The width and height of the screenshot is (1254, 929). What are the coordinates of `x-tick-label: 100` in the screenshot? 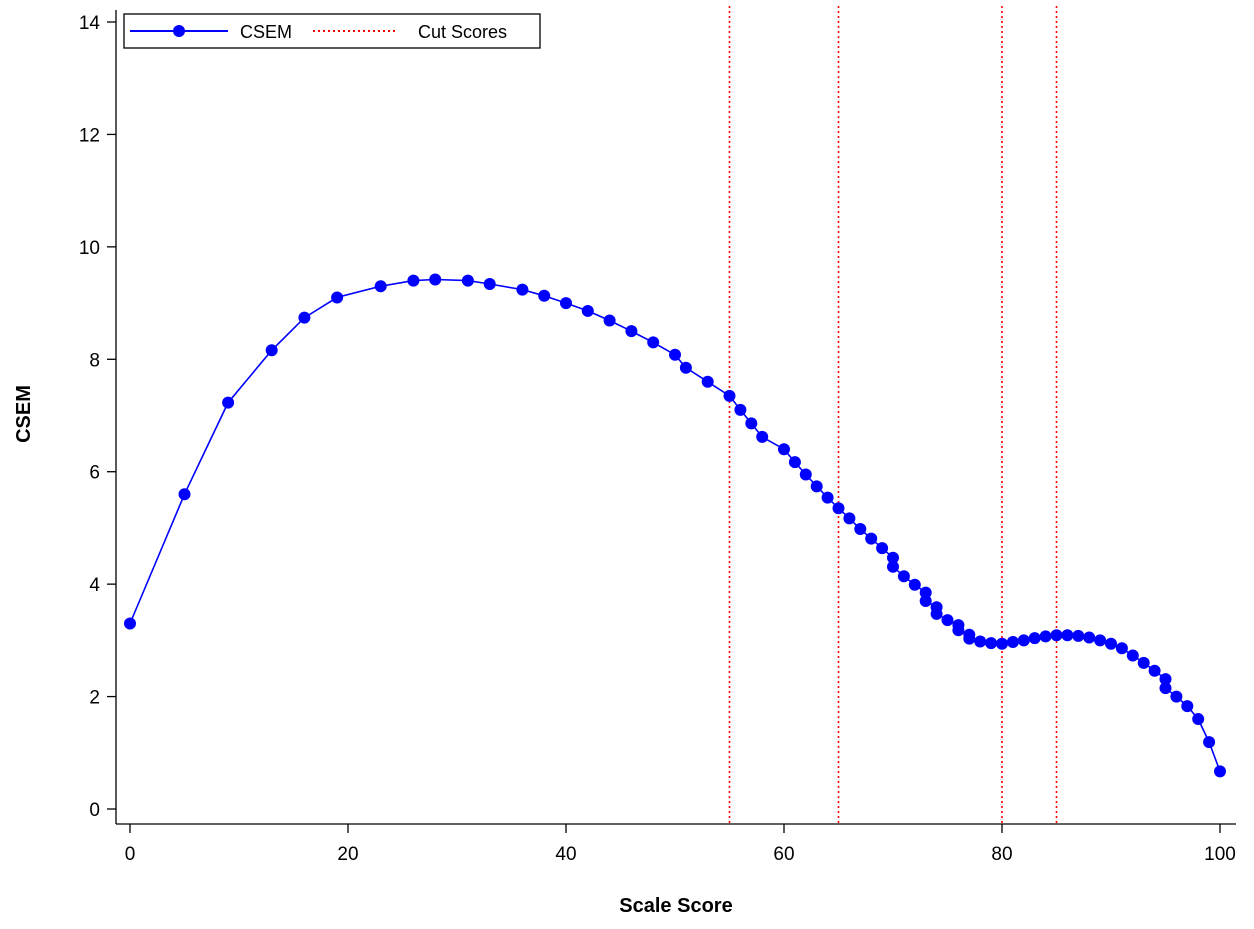 It's located at (1220, 854).